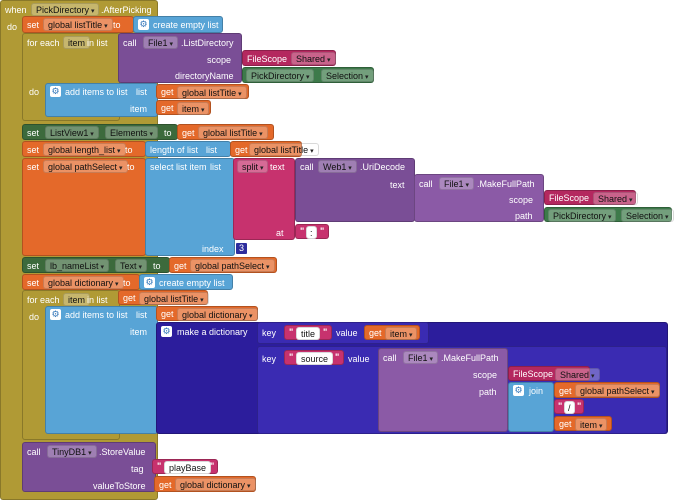 This screenshot has height=500, width=676. I want to click on playbase-value: playBase, so click(188, 467).